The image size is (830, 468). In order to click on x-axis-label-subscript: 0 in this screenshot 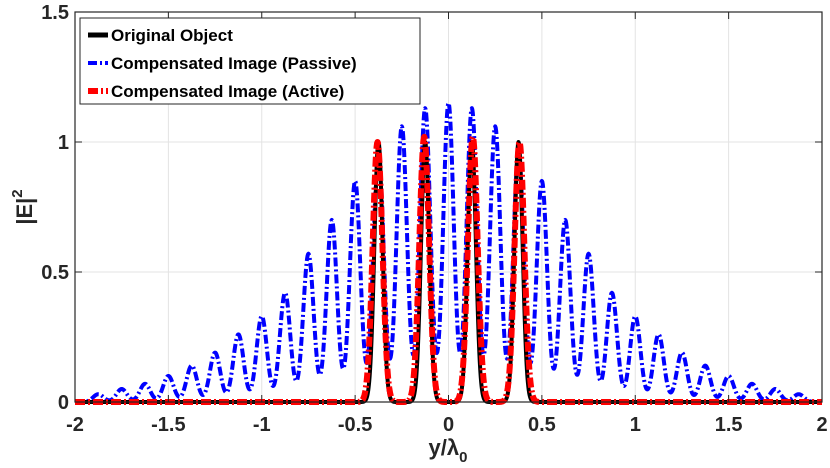, I will do `click(463, 457)`.